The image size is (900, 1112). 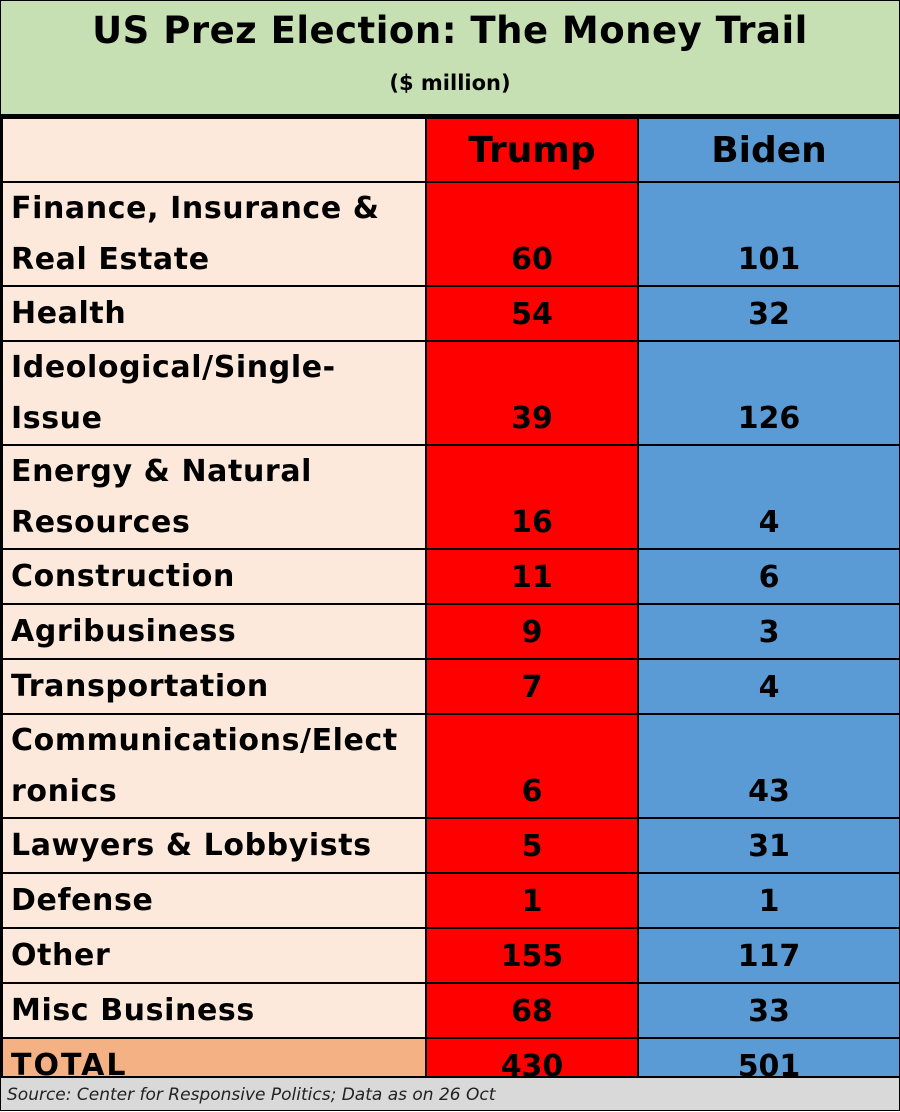 I want to click on sector-label-line: Energy & Natural, so click(x=162, y=471).